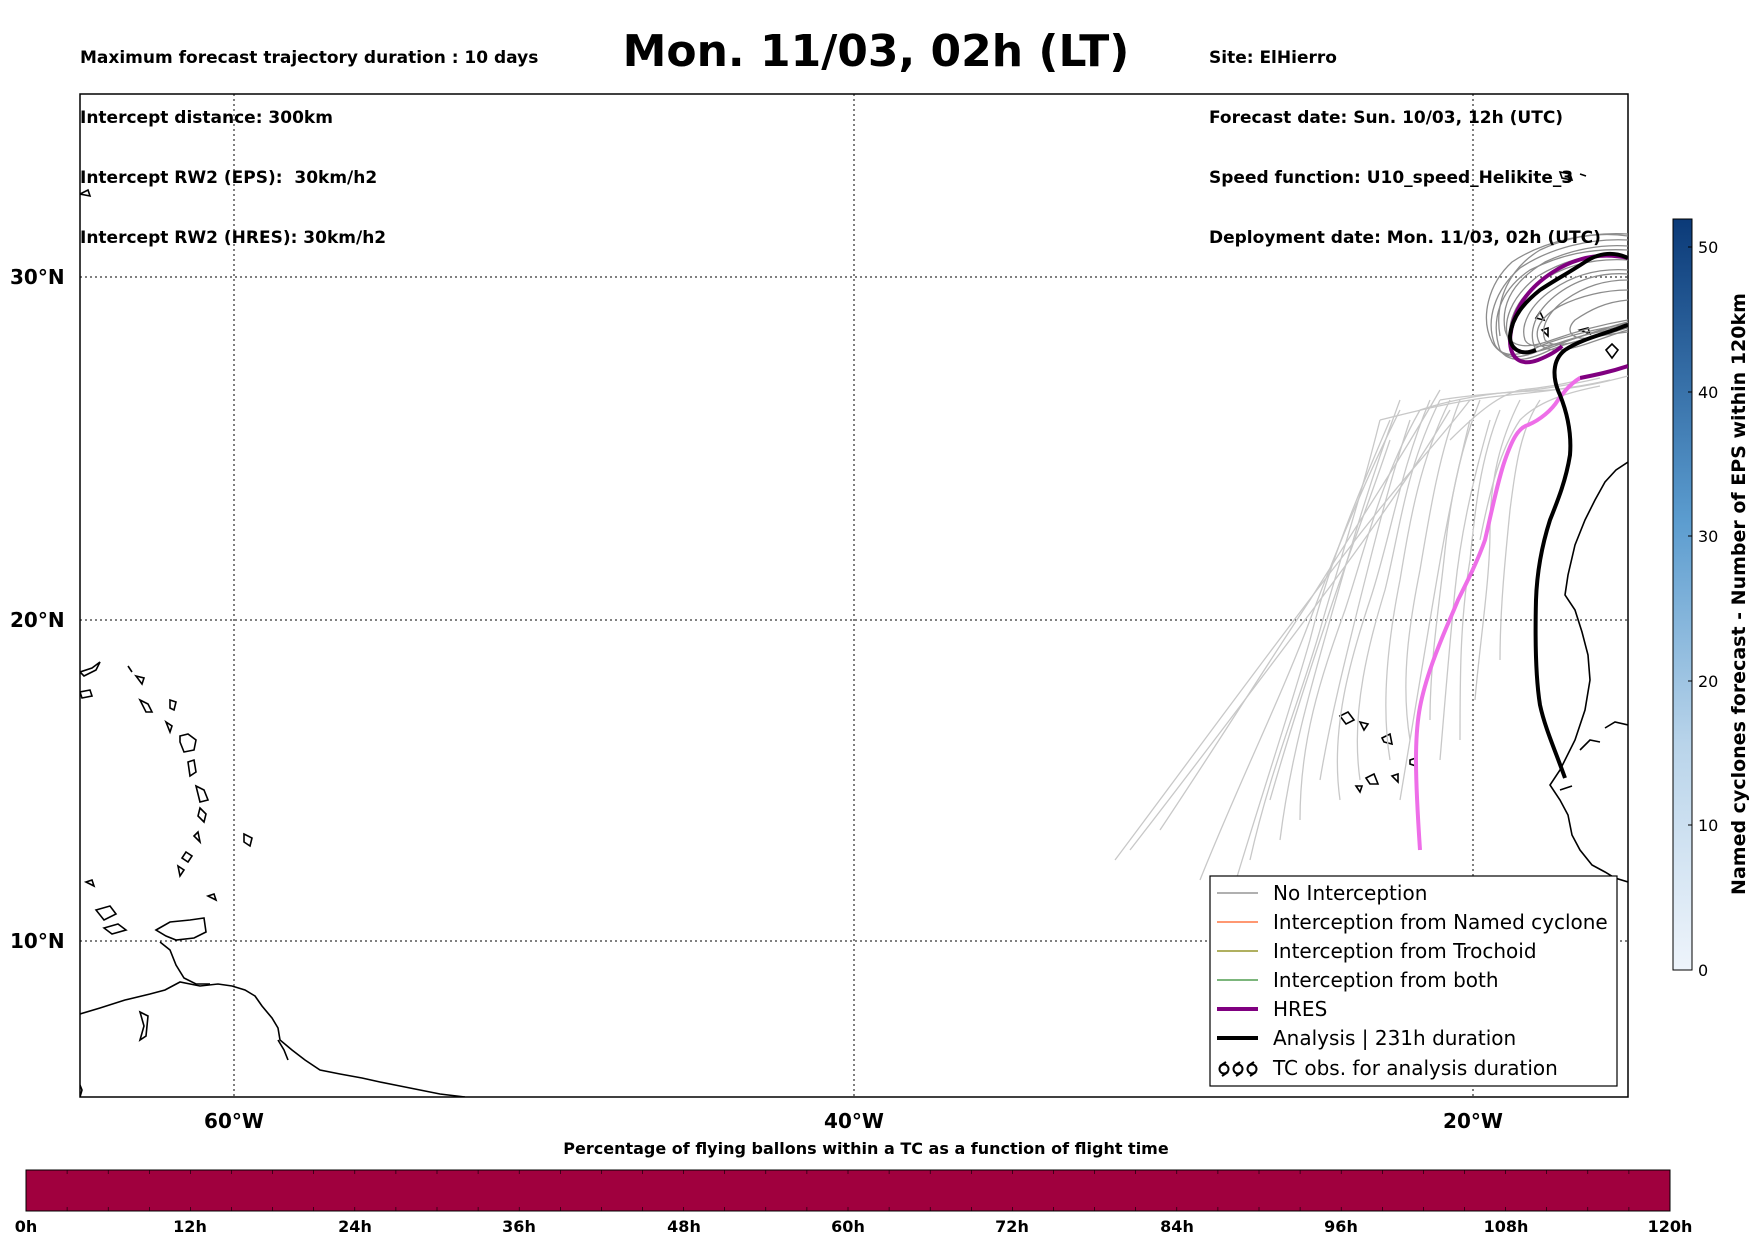 The width and height of the screenshot is (1752, 1241). Describe the element at coordinates (1690, 608) in the screenshot. I see `colorbar-tick-marks` at that location.